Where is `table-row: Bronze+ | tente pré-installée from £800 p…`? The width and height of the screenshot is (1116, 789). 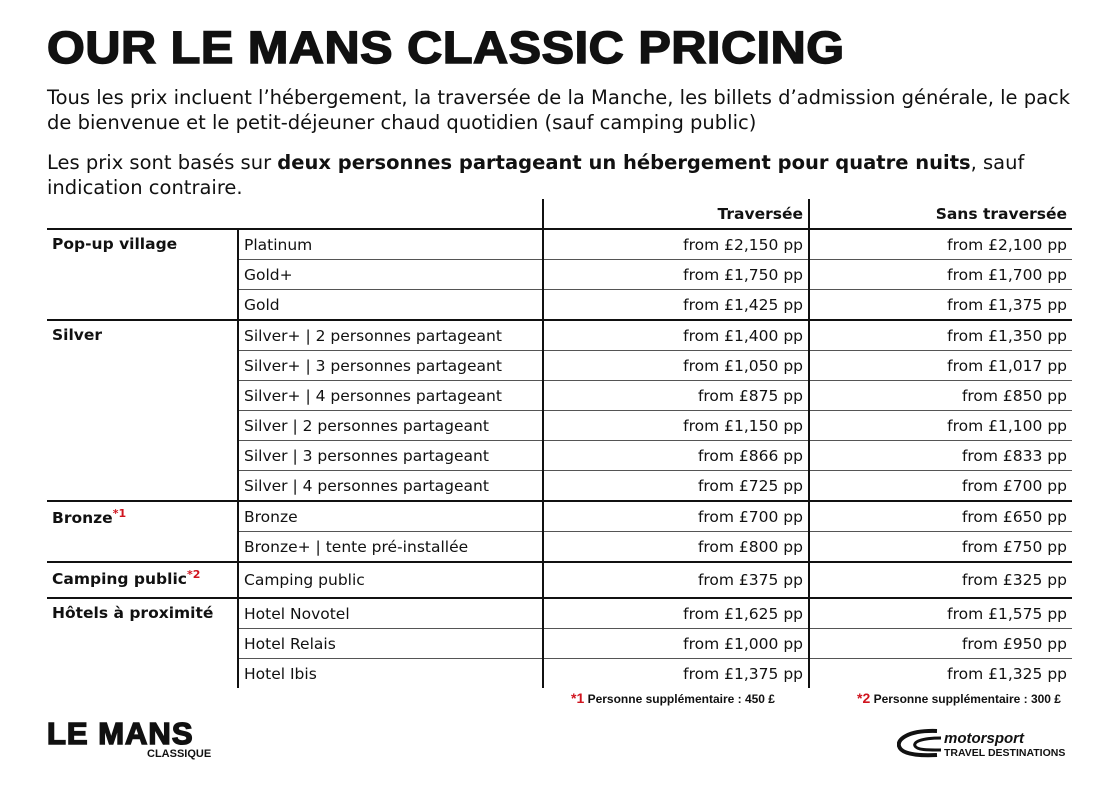
table-row: Bronze+ | tente pré-installée from £800 p… is located at coordinates (559, 546).